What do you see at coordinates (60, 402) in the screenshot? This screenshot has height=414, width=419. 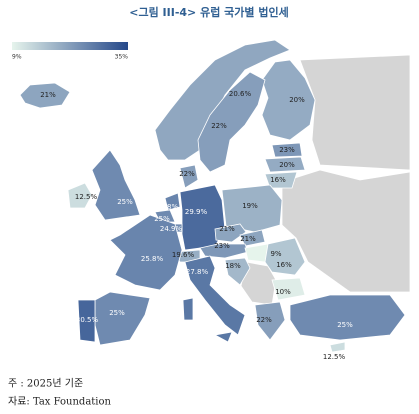 I see `source: 자료: Tax Foundation` at bounding box center [60, 402].